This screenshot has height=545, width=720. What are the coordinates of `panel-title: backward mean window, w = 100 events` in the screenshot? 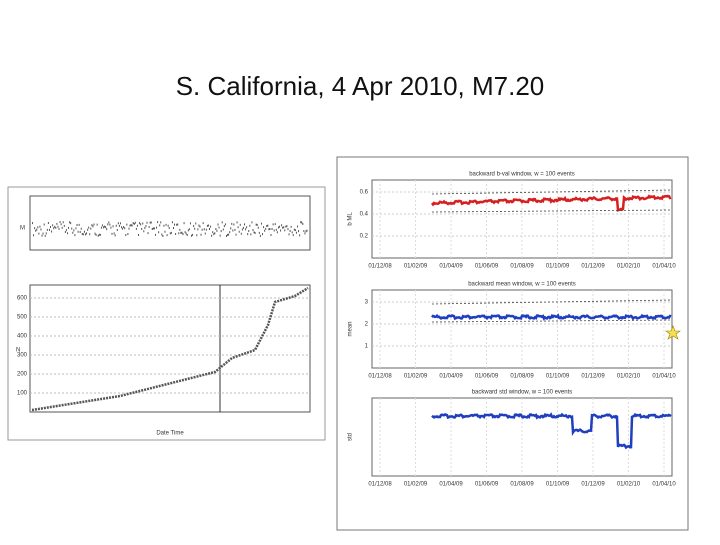 It's located at (522, 285).